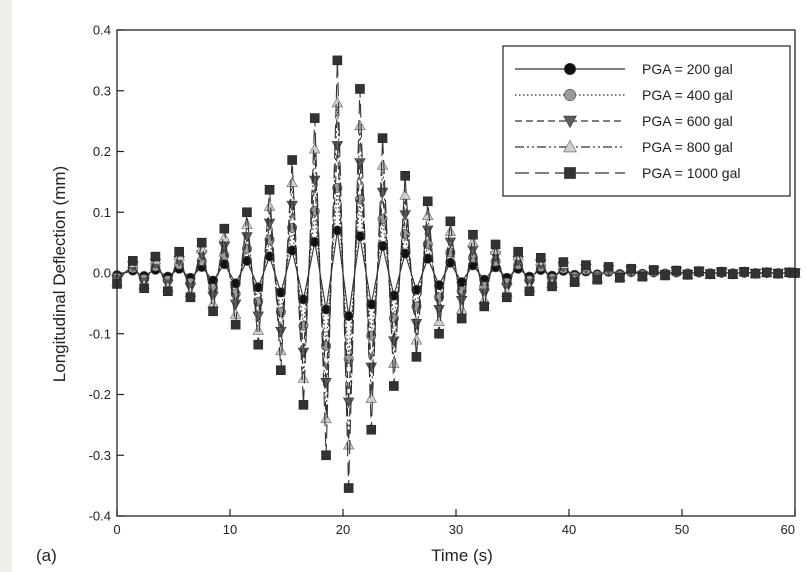  What do you see at coordinates (102, 273) in the screenshot?
I see `y-tick-label: 0.0` at bounding box center [102, 273].